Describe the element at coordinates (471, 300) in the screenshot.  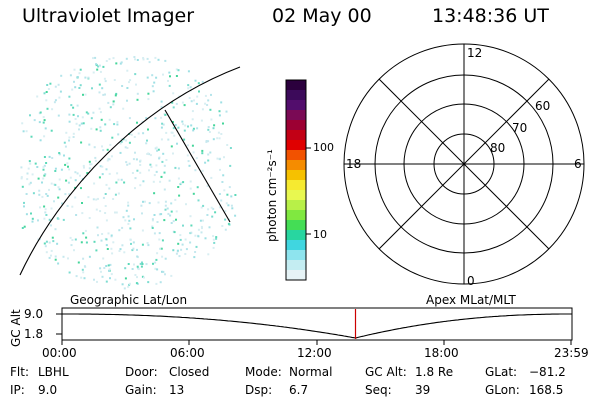
I see `apex-label: Apex MLat/MLT` at that location.